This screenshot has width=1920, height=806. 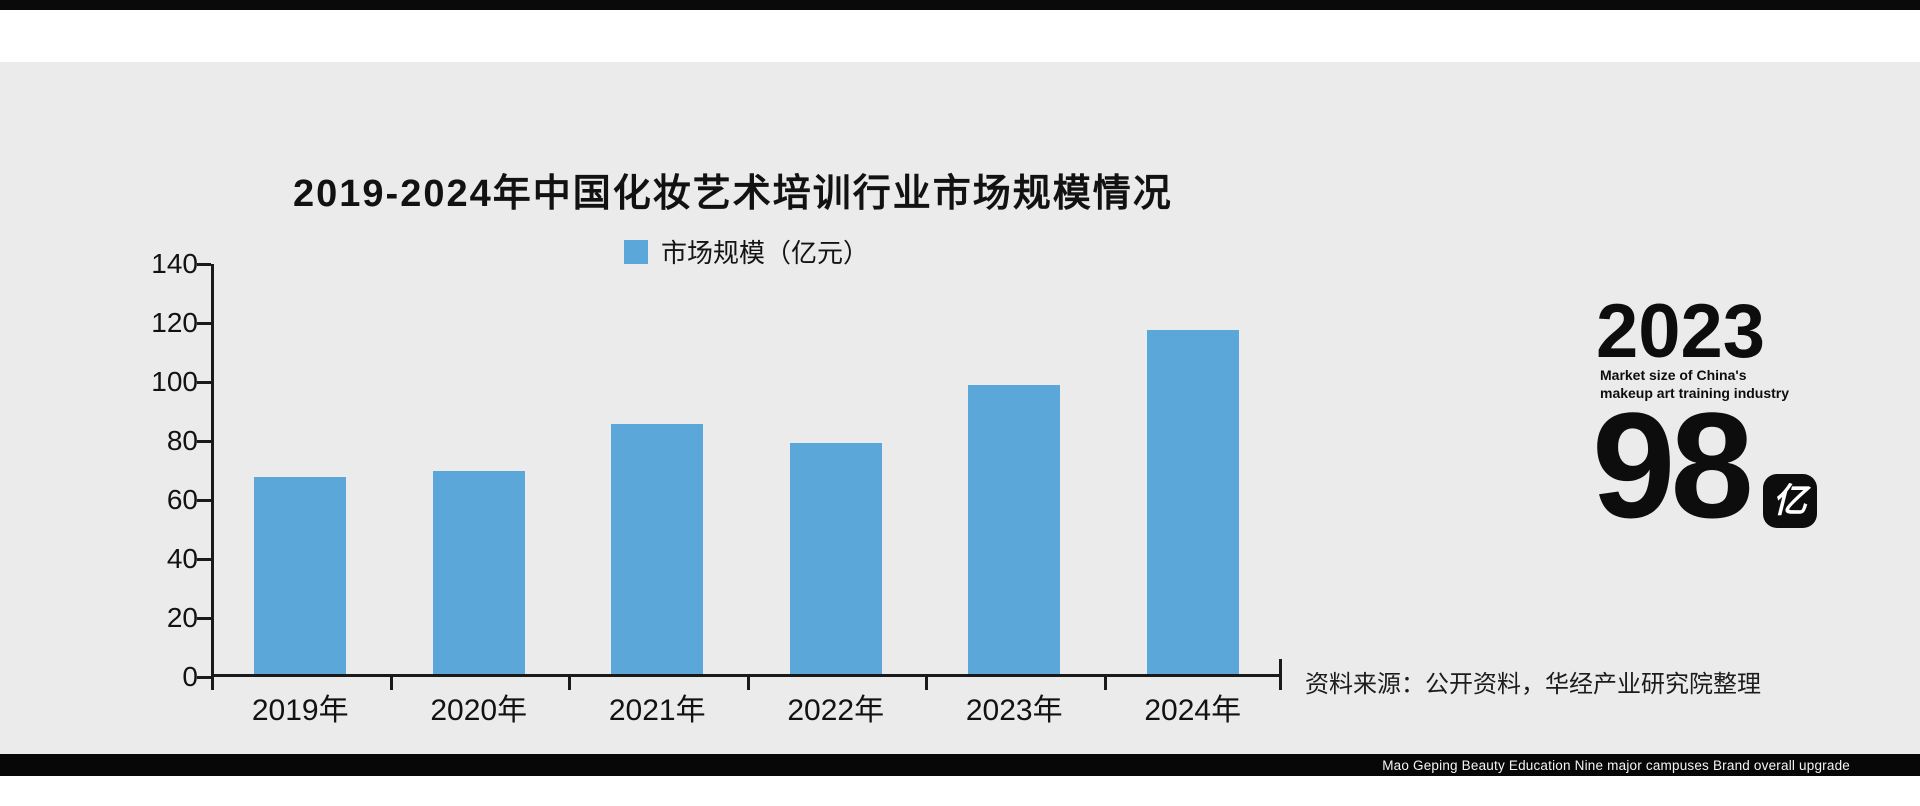 What do you see at coordinates (657, 710) in the screenshot?
I see `x-tick-label: 2021年` at bounding box center [657, 710].